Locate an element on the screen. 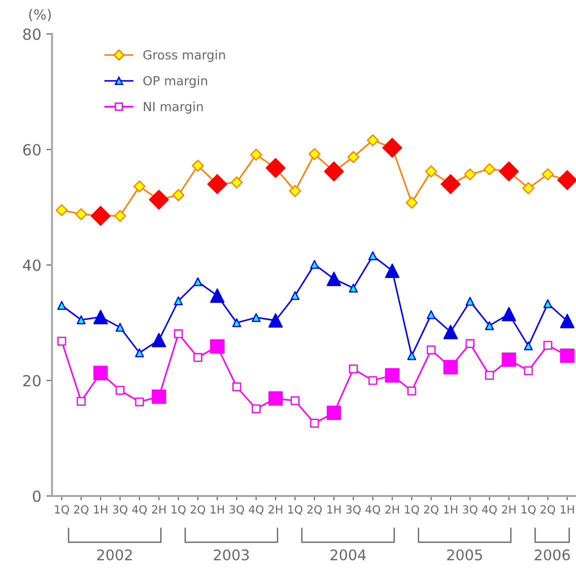  y-tick-label: 0 is located at coordinates (36, 496).